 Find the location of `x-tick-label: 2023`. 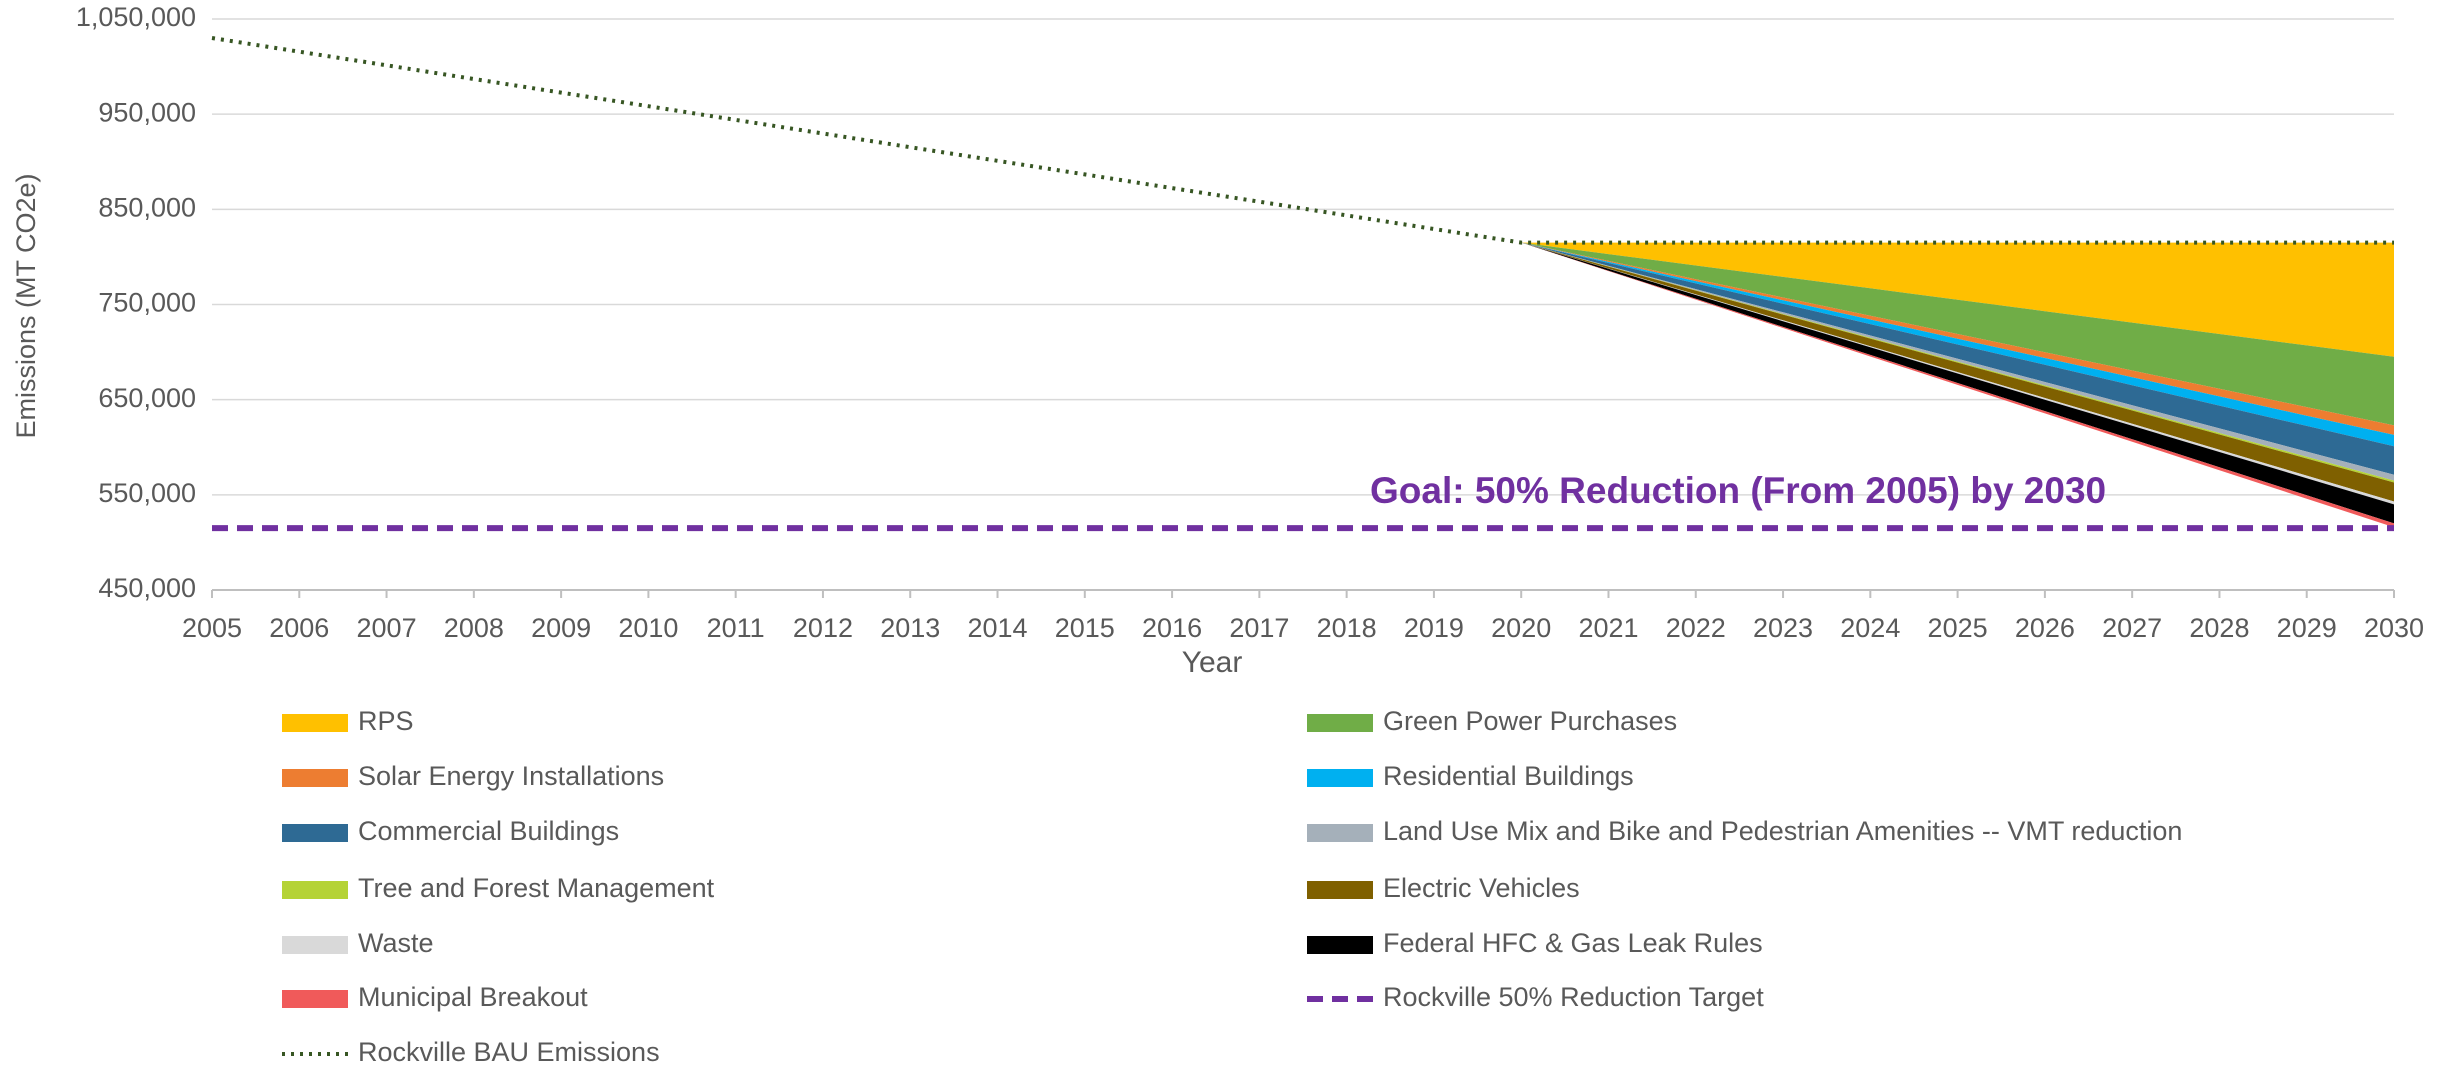

x-tick-label: 2023 is located at coordinates (1783, 628).